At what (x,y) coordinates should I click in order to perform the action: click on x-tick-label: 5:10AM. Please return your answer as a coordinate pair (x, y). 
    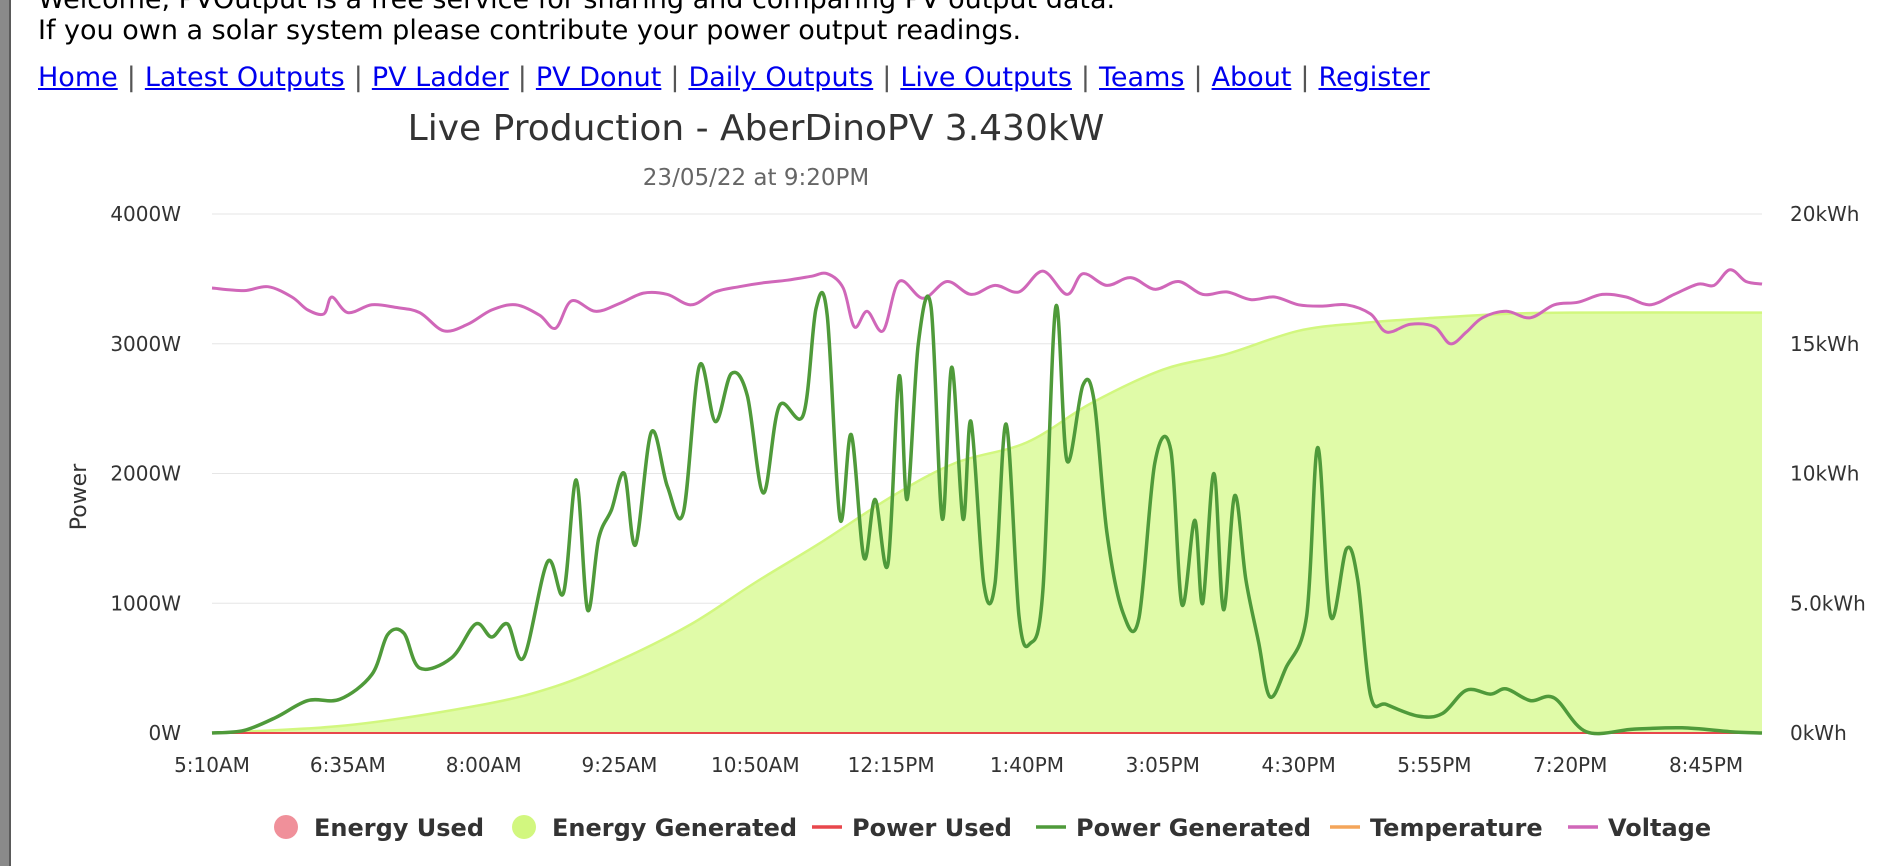
    Looking at the image, I should click on (212, 765).